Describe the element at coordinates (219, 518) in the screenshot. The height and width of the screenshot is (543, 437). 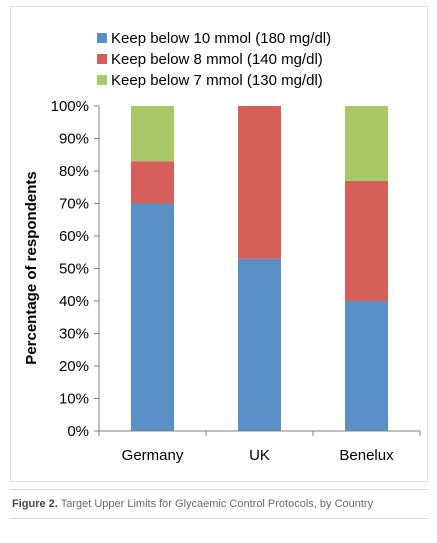
I see `caption-rule-bottom` at that location.